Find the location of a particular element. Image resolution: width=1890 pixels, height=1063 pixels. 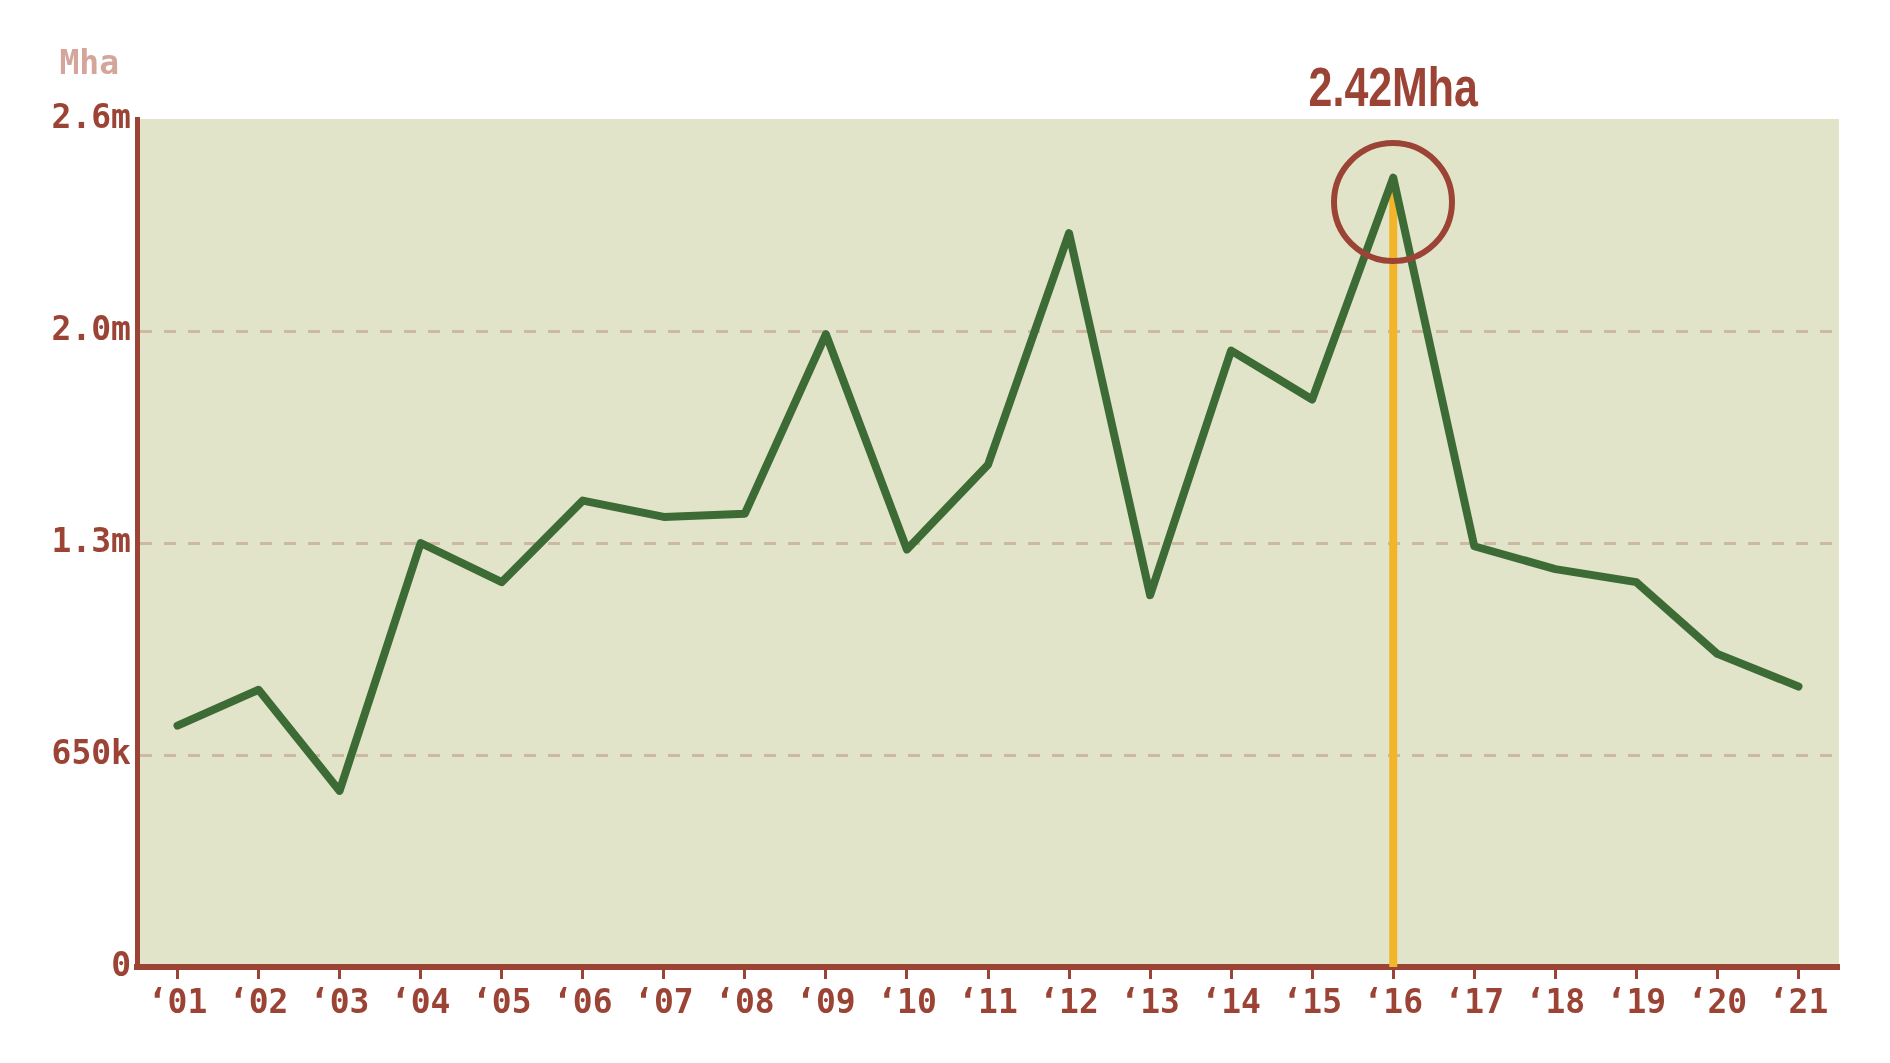

x-tick-label: ‘01 is located at coordinates (177, 1002).